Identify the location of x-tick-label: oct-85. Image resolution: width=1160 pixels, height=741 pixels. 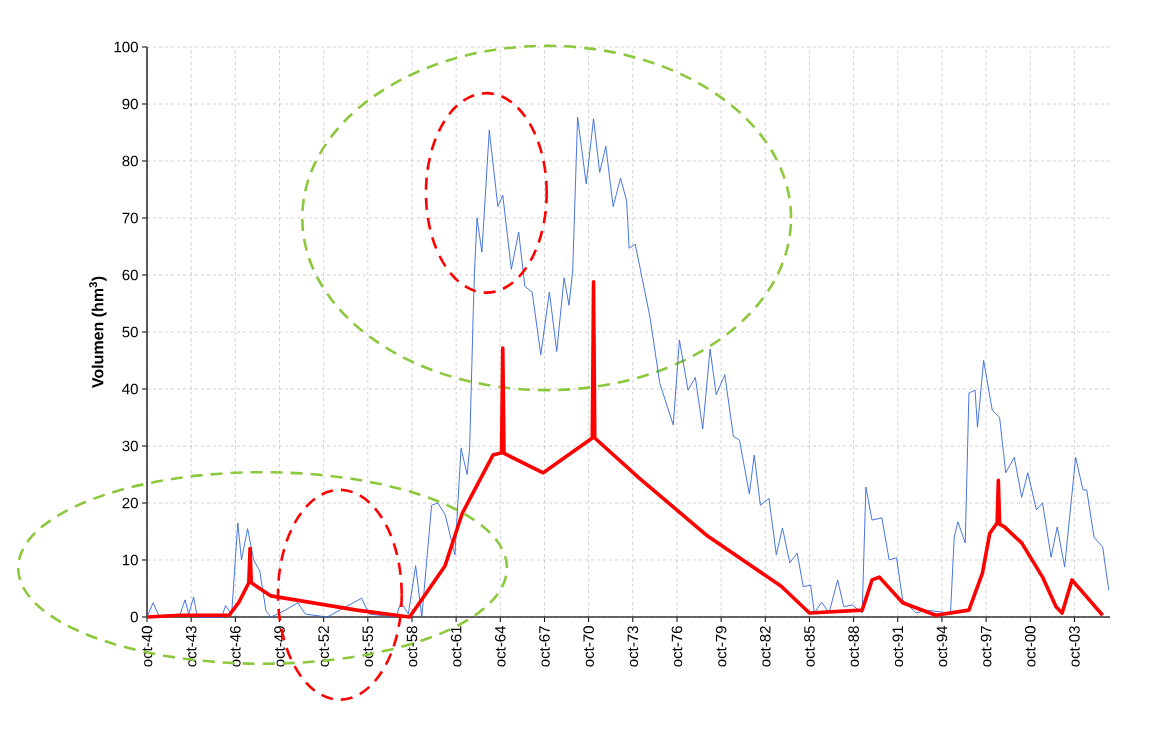
(809, 646).